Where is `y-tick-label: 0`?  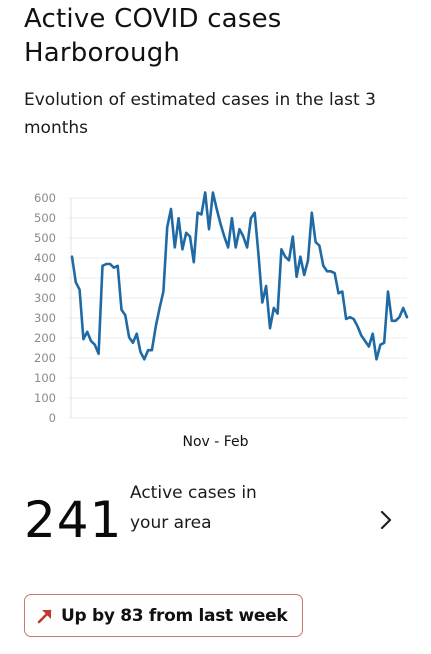
y-tick-label: 0 is located at coordinates (52, 418).